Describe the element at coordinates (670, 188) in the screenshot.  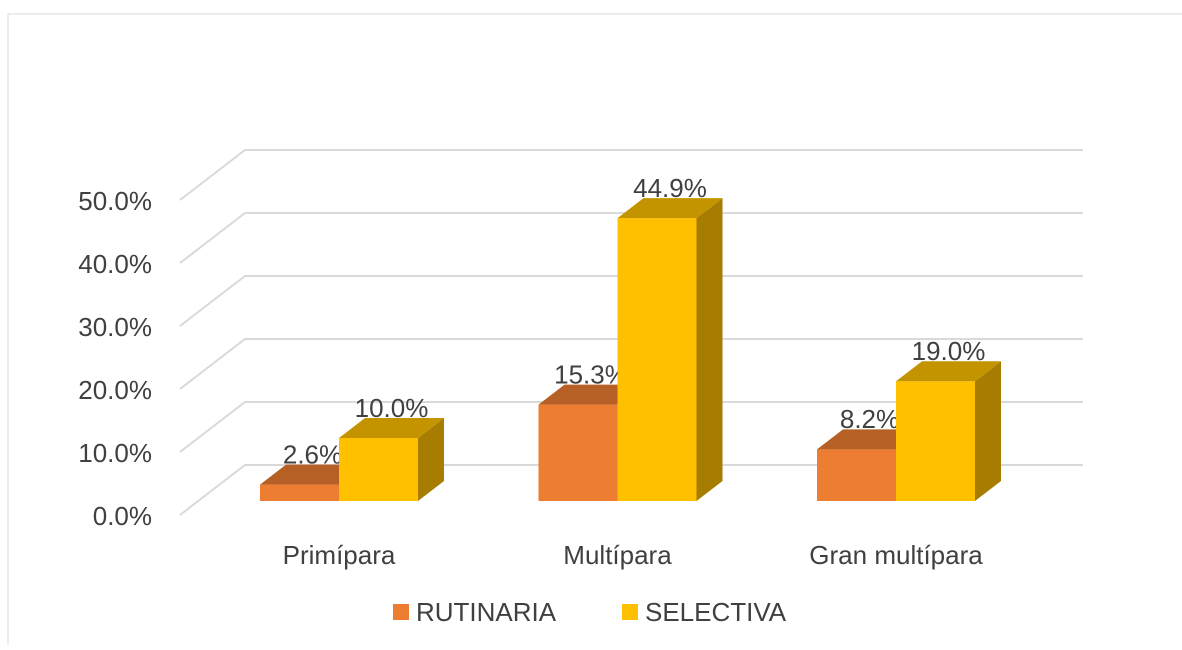
I see `value-label: 44.9%` at that location.